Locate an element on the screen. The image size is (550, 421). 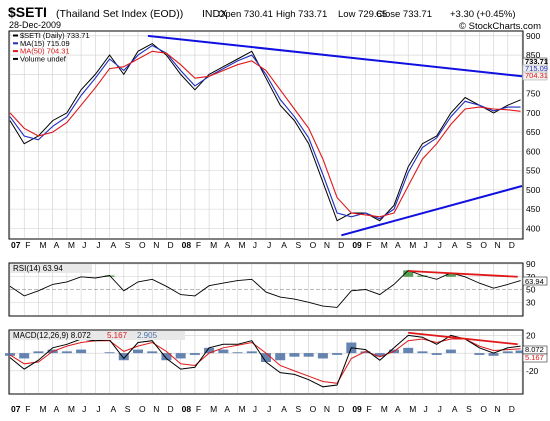
legend-entry: $SETI (Daily) 733.71 is located at coordinates (55, 35).